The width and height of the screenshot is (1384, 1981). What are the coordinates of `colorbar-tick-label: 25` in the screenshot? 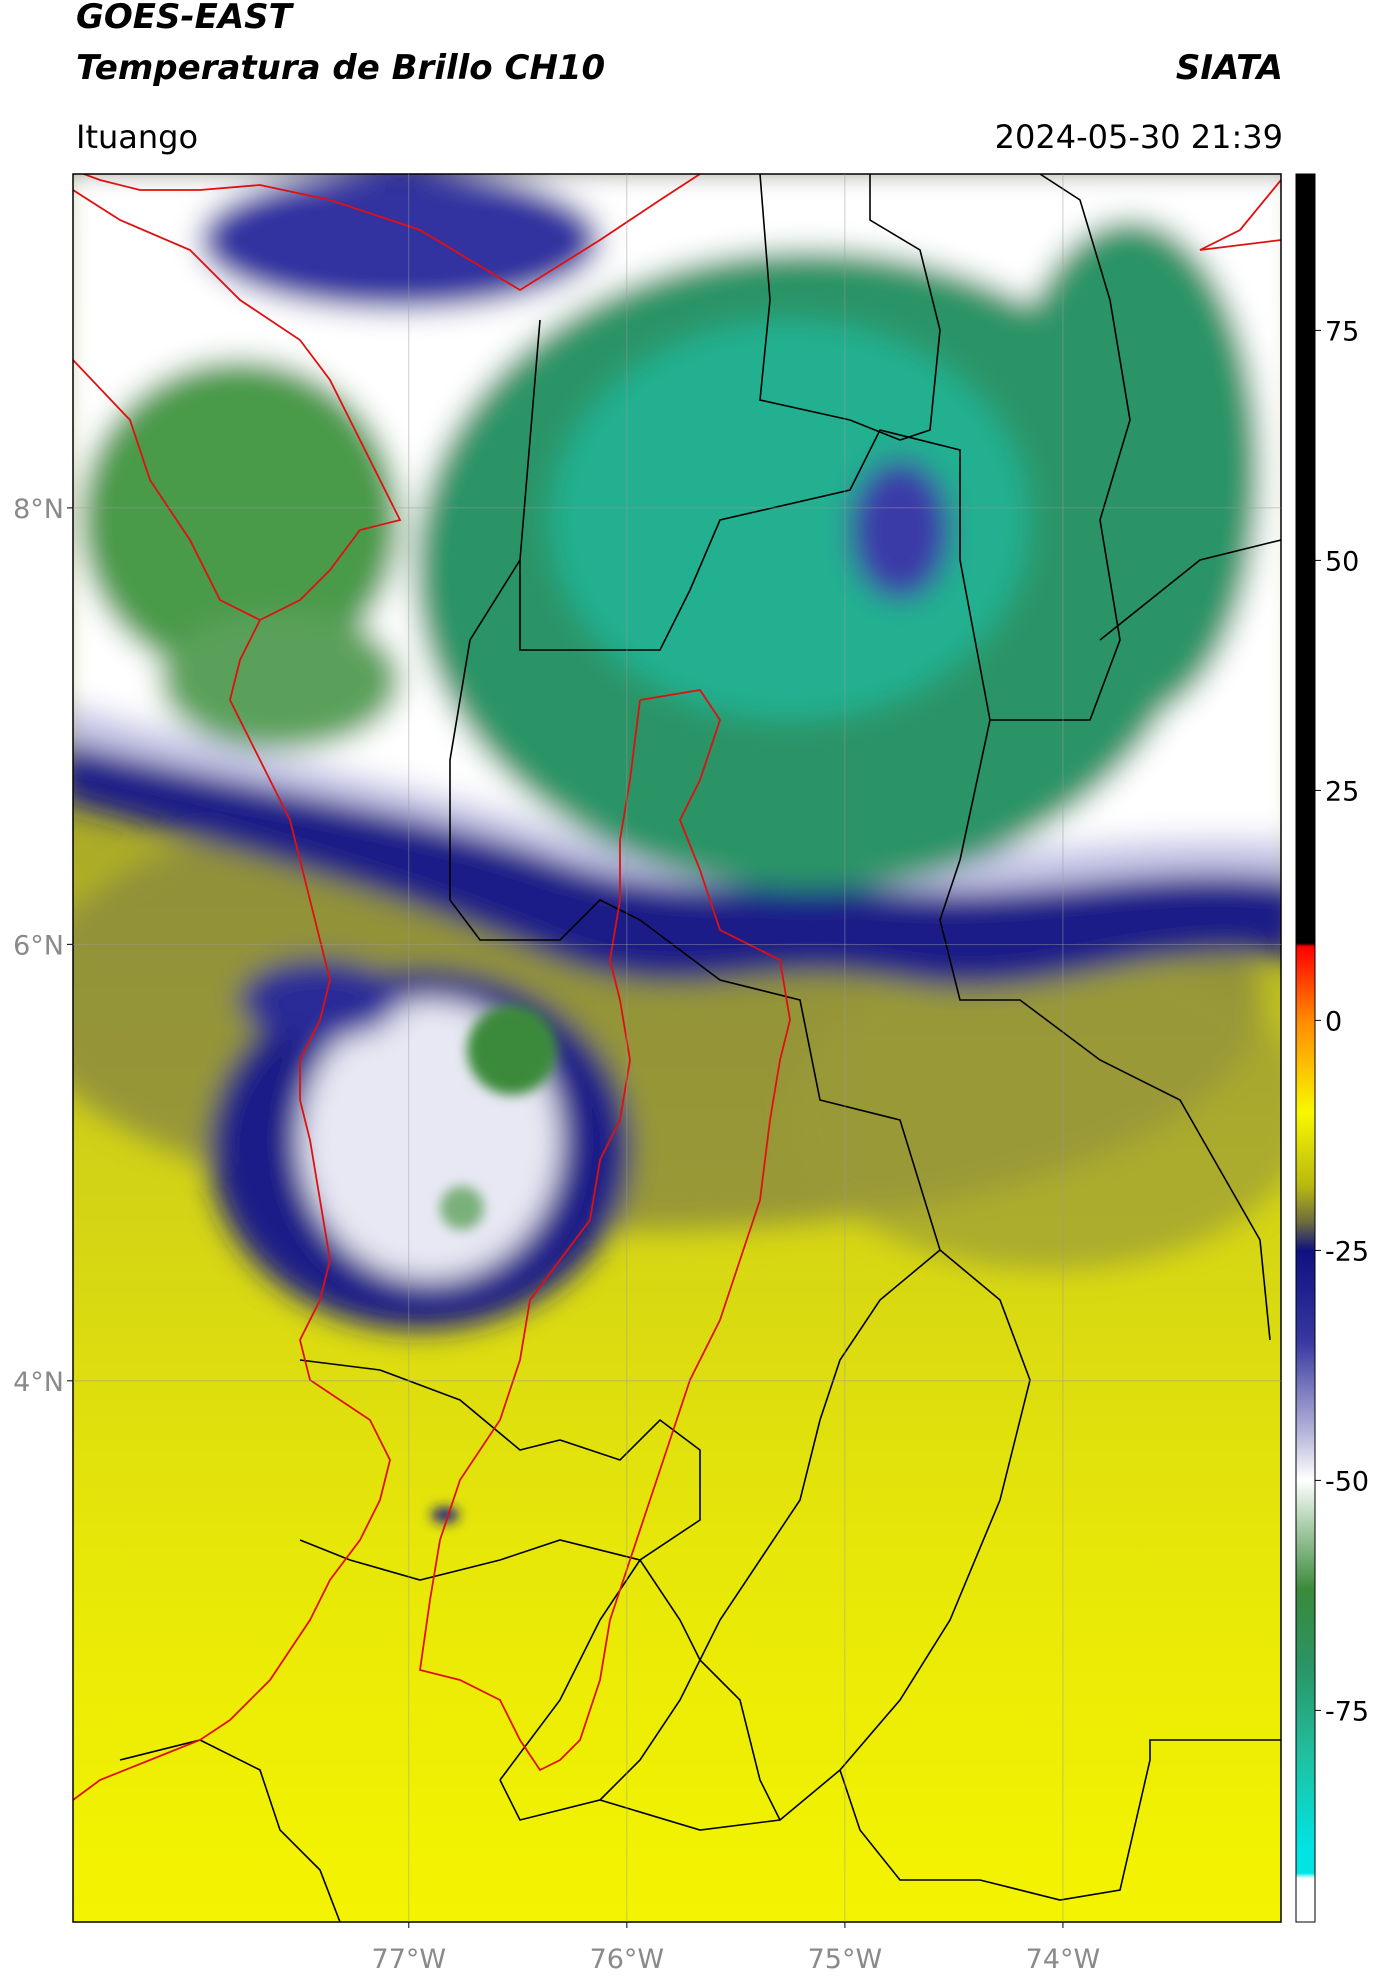 It's located at (1342, 791).